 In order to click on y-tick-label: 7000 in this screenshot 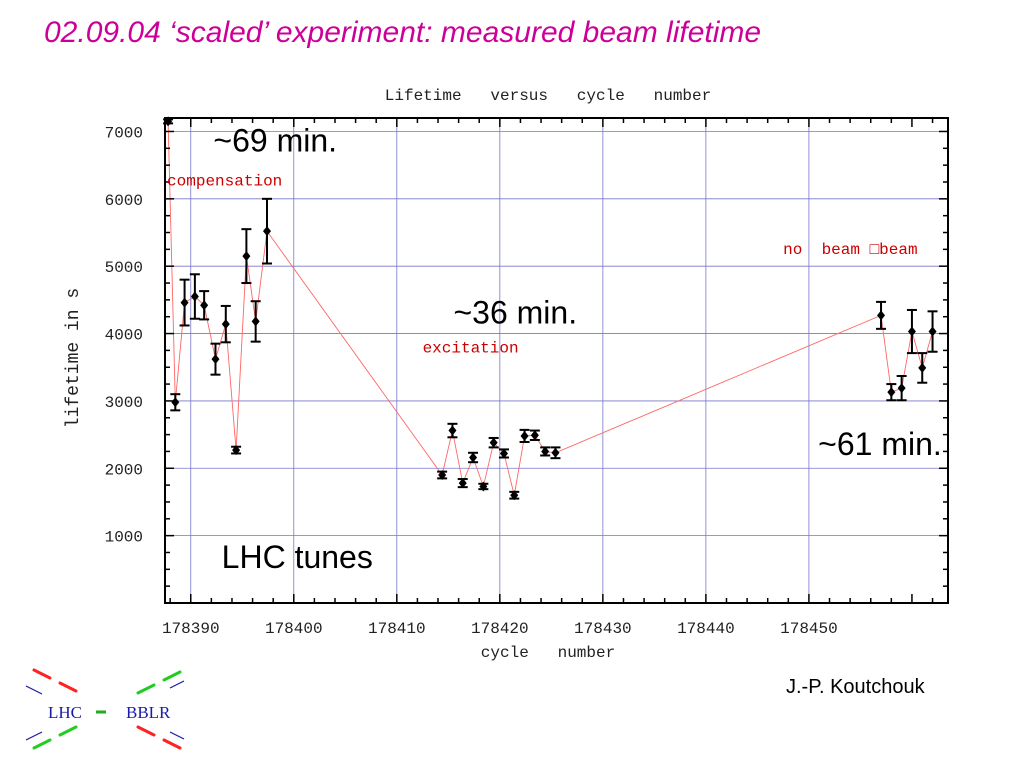, I will do `click(124, 133)`.